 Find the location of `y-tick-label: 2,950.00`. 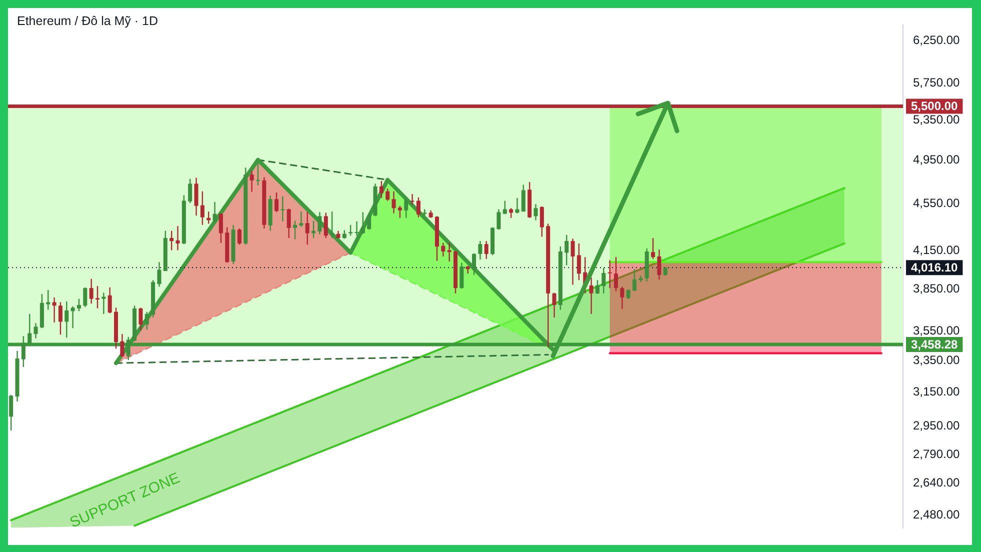

y-tick-label: 2,950.00 is located at coordinates (936, 425).